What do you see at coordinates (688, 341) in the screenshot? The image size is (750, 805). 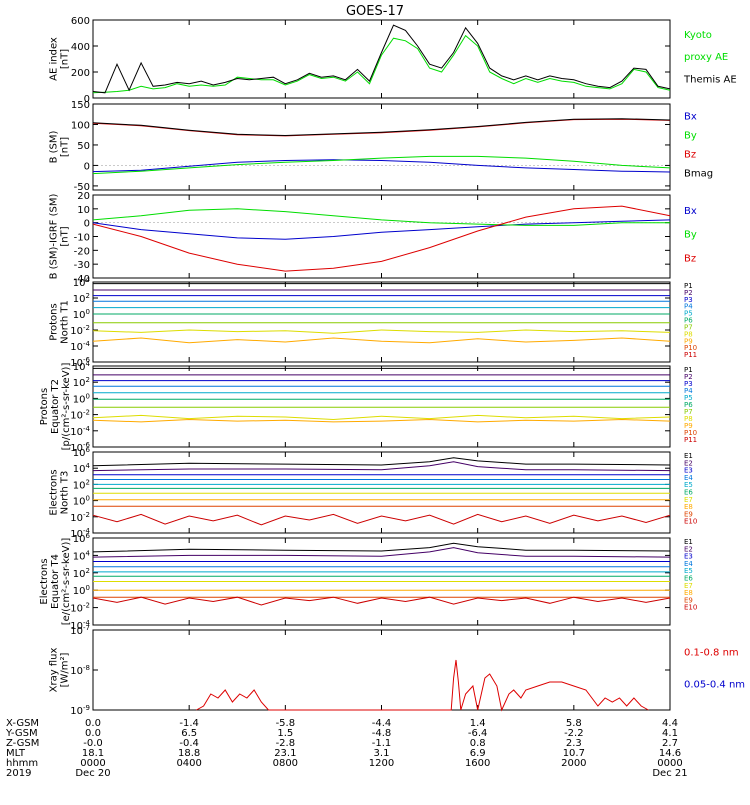 I see `legend-entry: P9` at bounding box center [688, 341].